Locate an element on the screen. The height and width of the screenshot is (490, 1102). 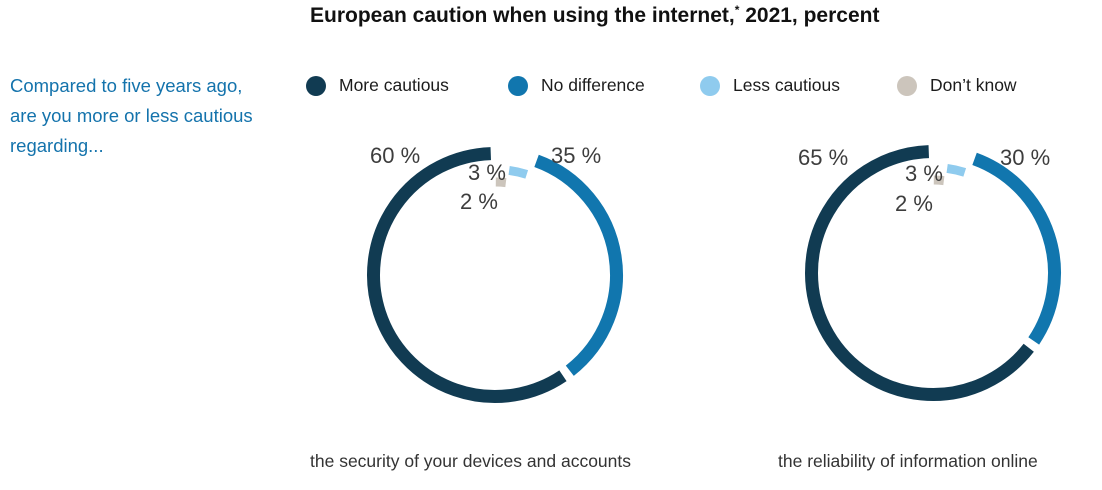
more-cautious-swatch-icon is located at coordinates (316, 85).